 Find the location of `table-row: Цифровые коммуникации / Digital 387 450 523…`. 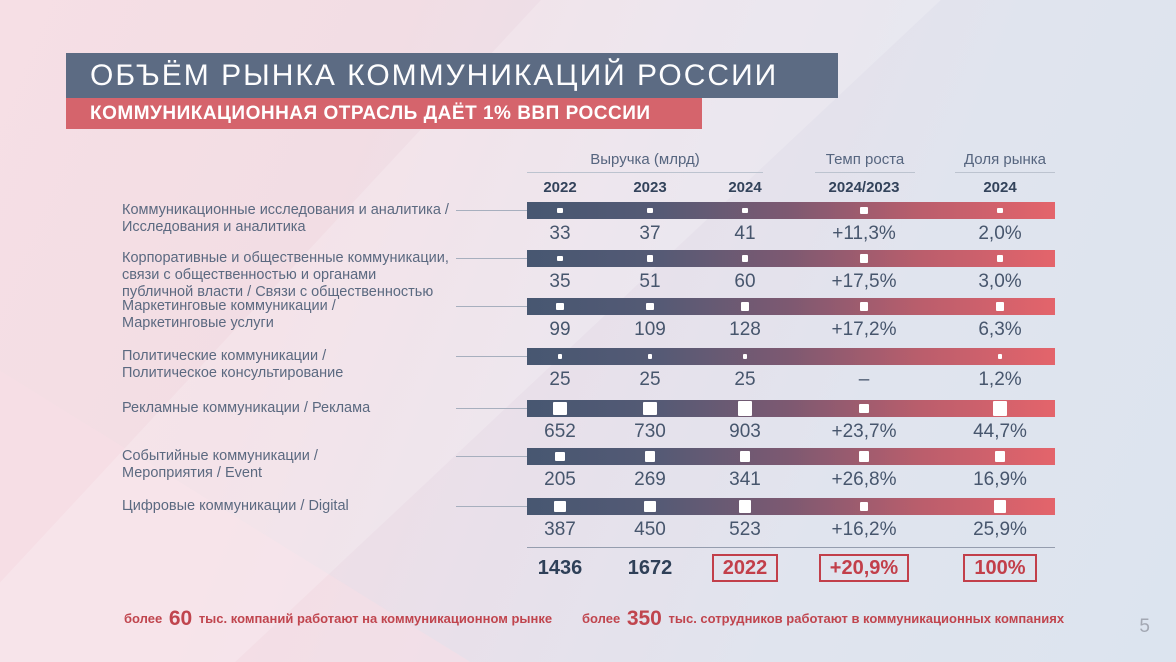

table-row: Цифровые коммуникации / Digital 387 450 523… is located at coordinates (588, 521).